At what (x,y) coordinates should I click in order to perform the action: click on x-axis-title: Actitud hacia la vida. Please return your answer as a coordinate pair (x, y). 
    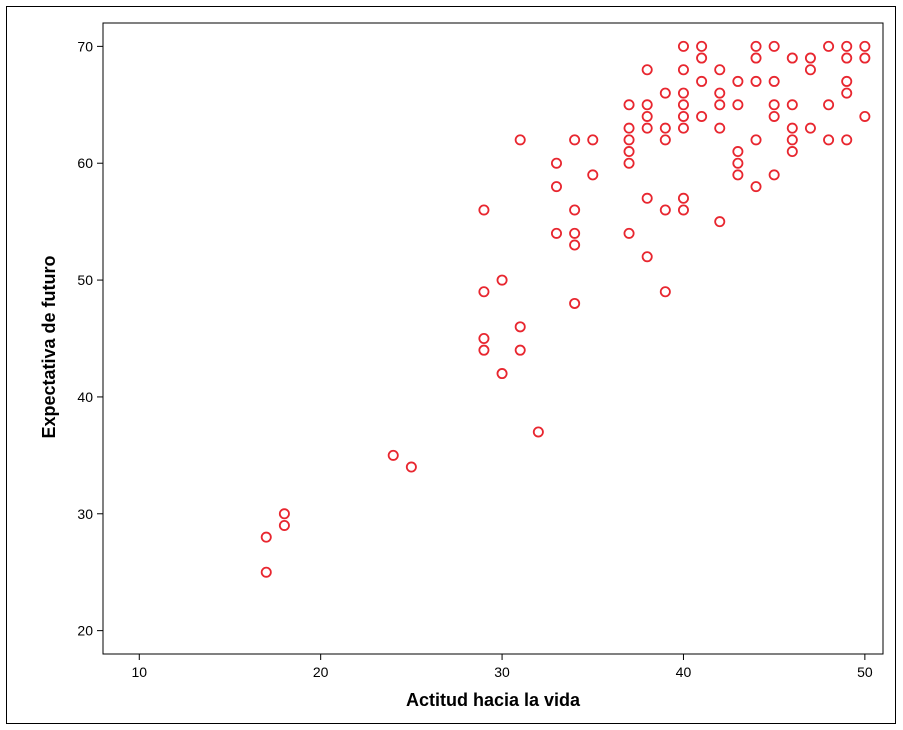
    Looking at the image, I should click on (493, 700).